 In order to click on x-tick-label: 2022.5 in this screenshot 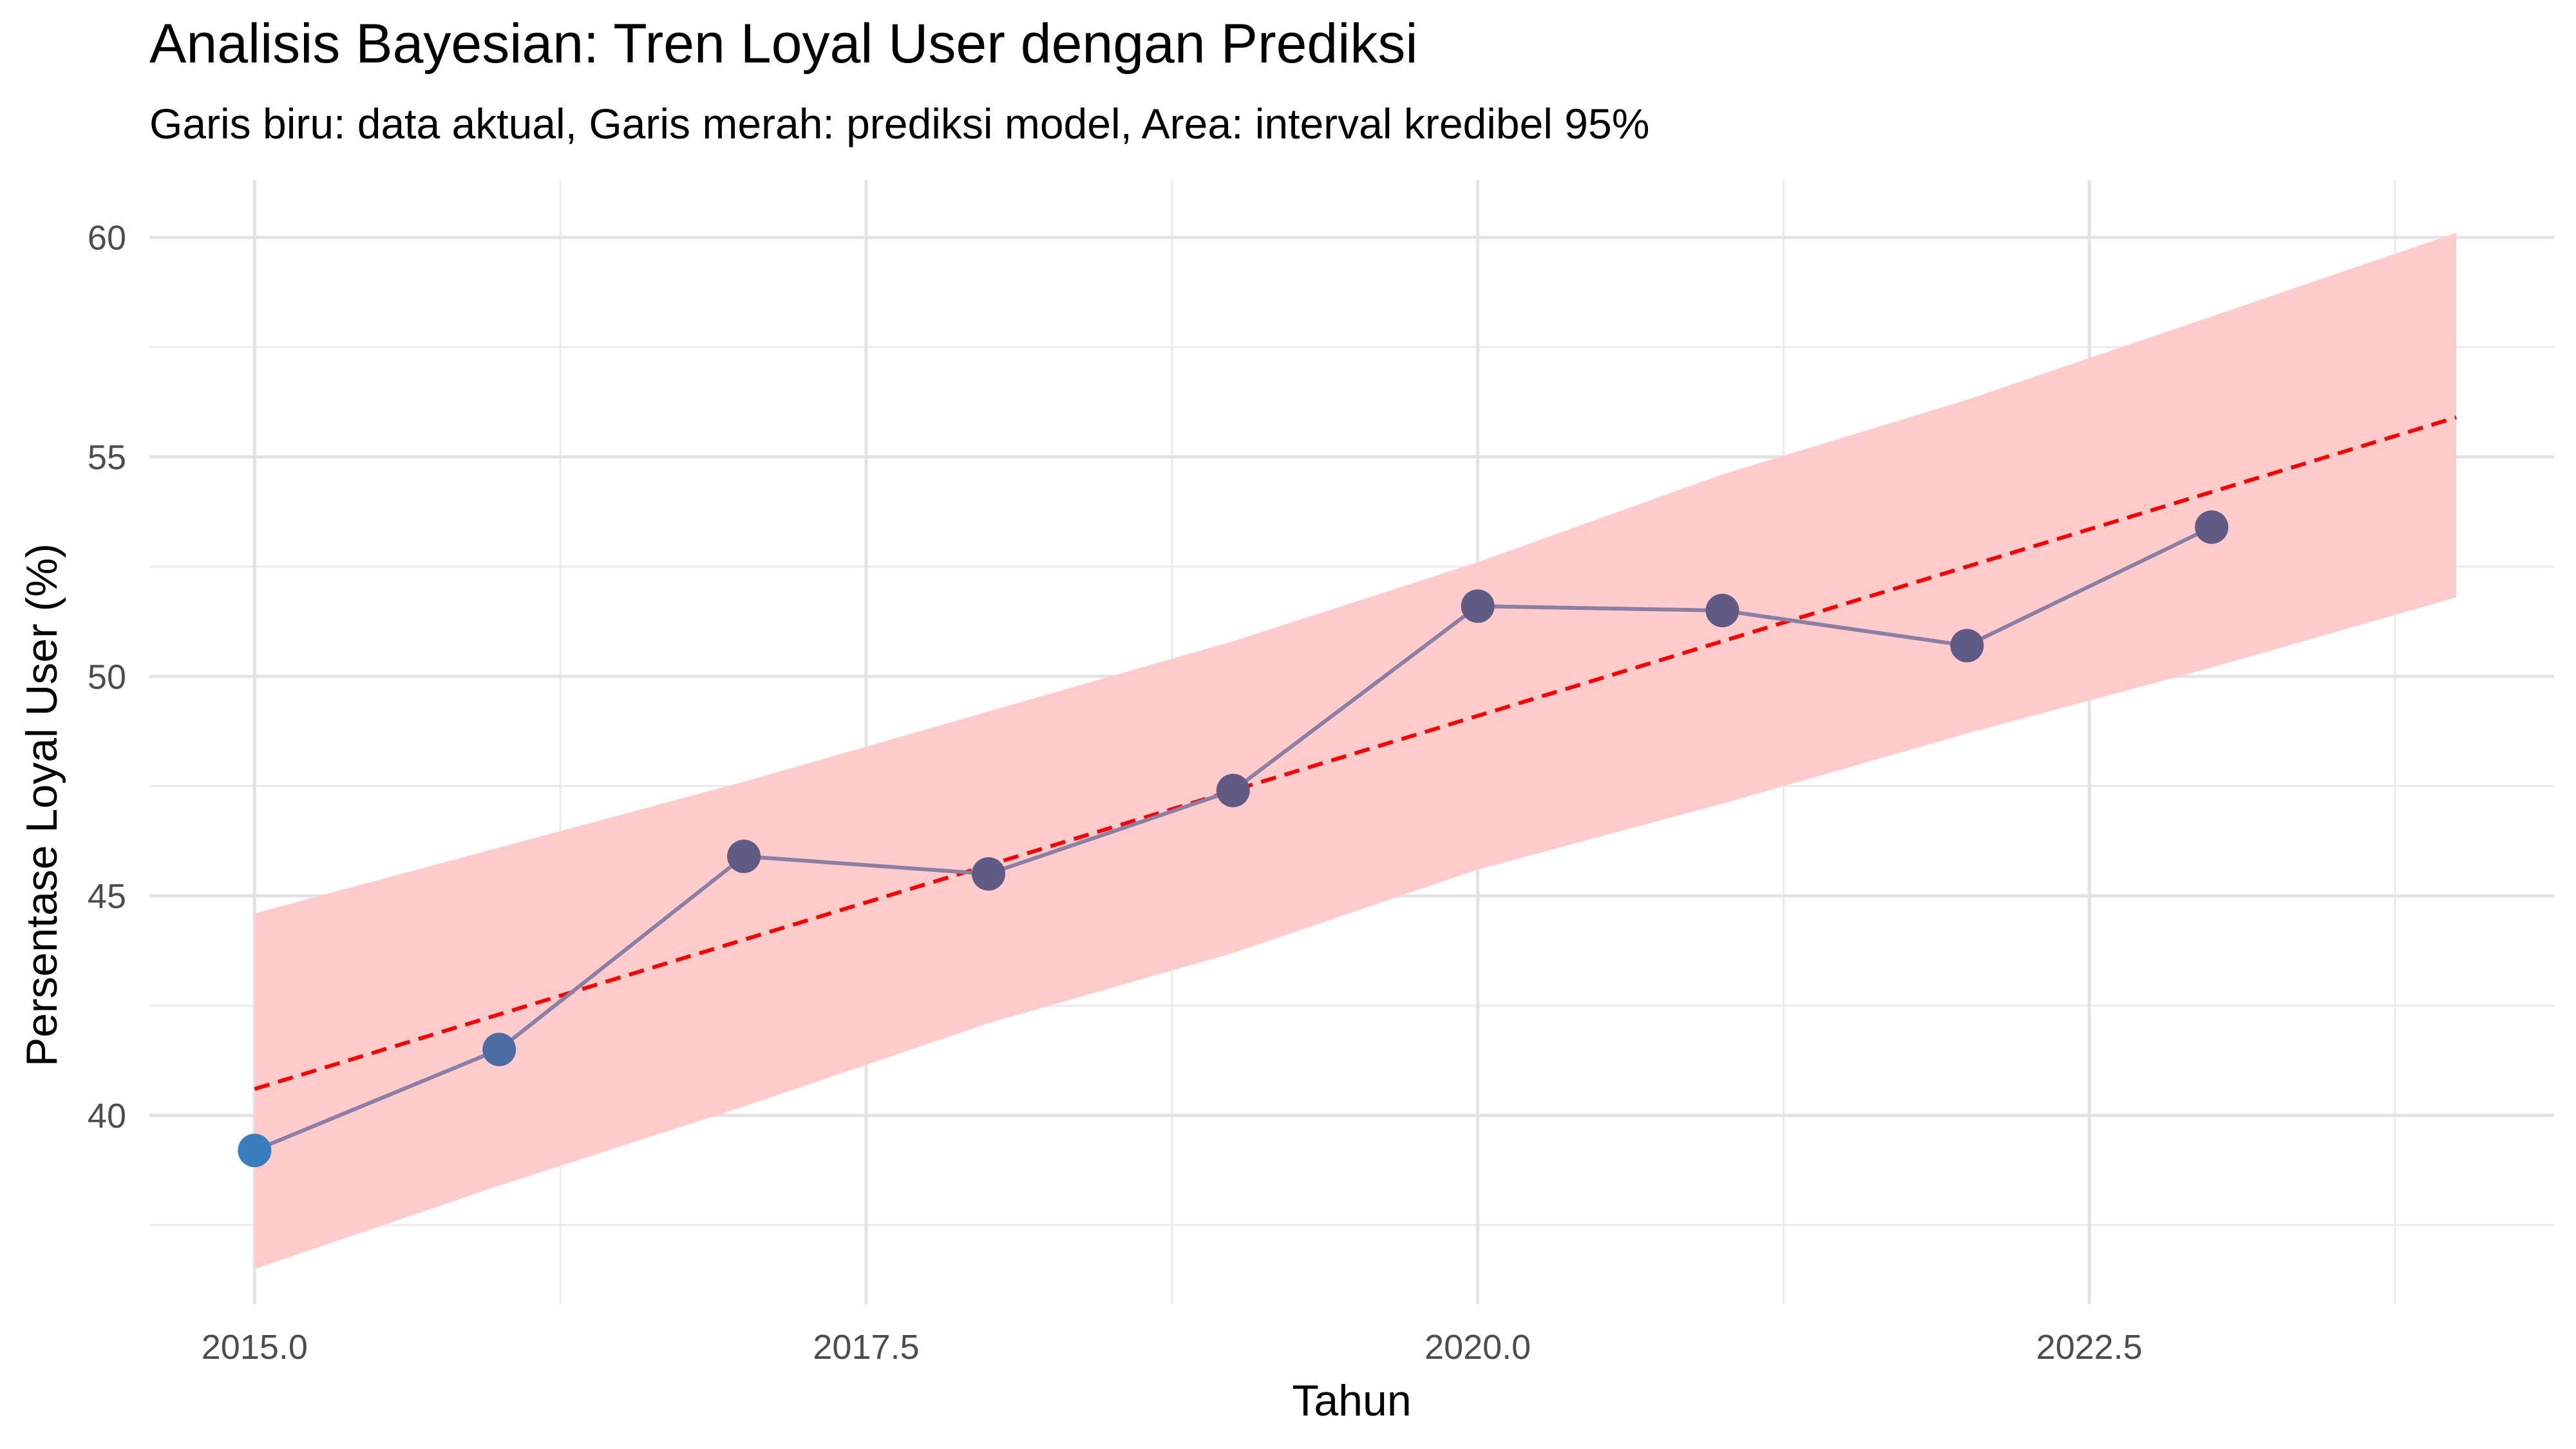, I will do `click(2089, 1347)`.